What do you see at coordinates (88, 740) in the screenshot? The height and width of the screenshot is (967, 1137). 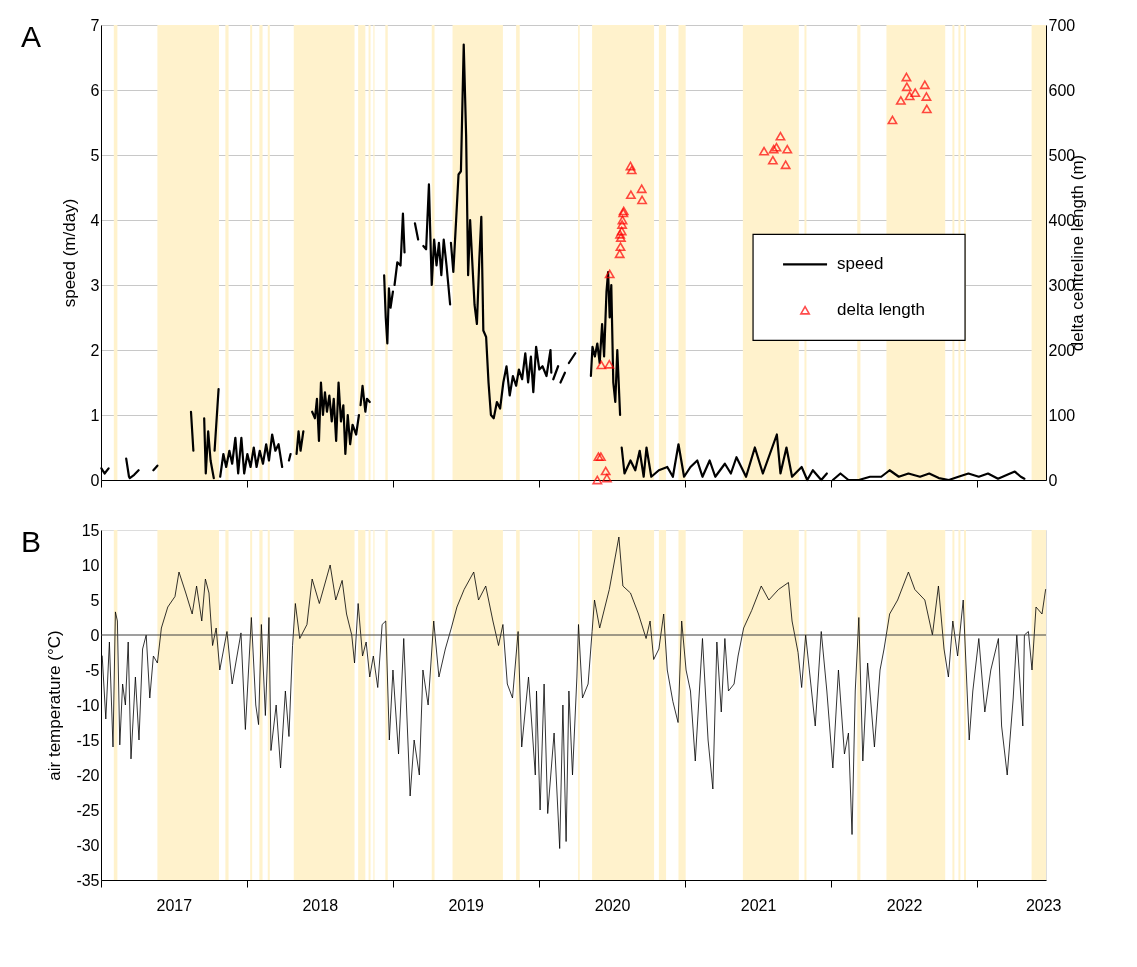 I see `y-tick-label: -15` at bounding box center [88, 740].